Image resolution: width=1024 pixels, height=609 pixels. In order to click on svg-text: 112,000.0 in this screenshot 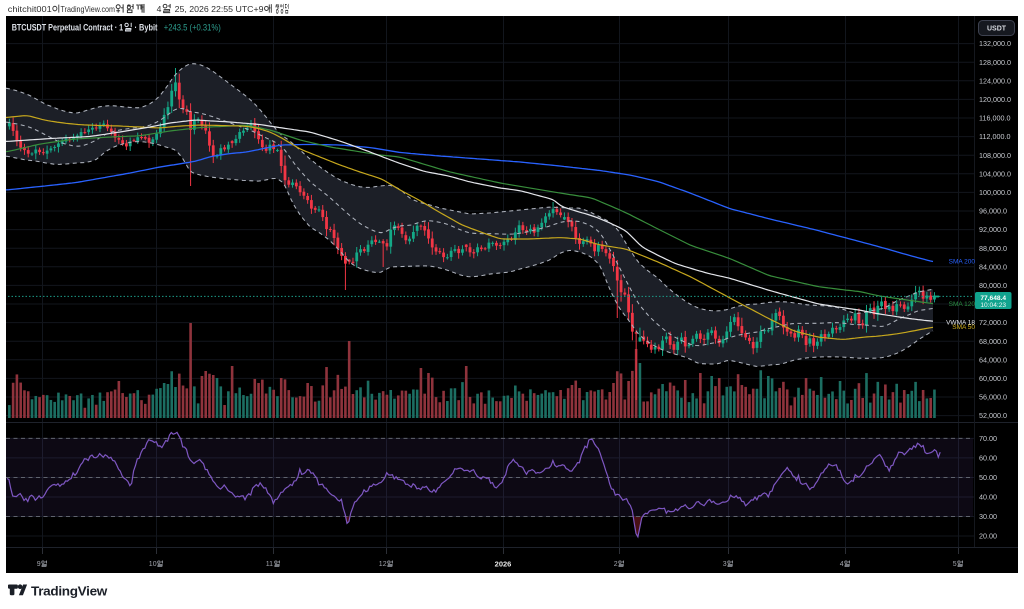, I will do `click(994, 136)`.